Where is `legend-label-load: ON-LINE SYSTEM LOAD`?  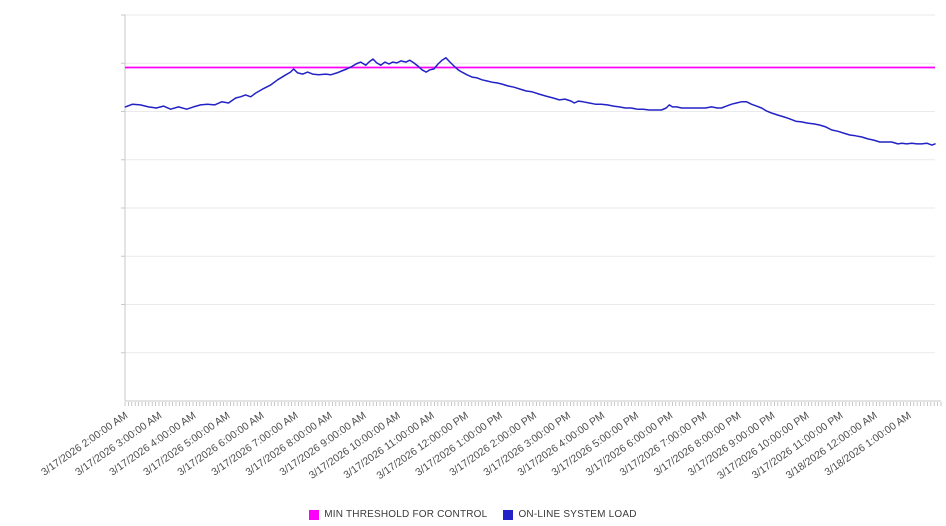
legend-label-load: ON-LINE SYSTEM LOAD is located at coordinates (577, 514).